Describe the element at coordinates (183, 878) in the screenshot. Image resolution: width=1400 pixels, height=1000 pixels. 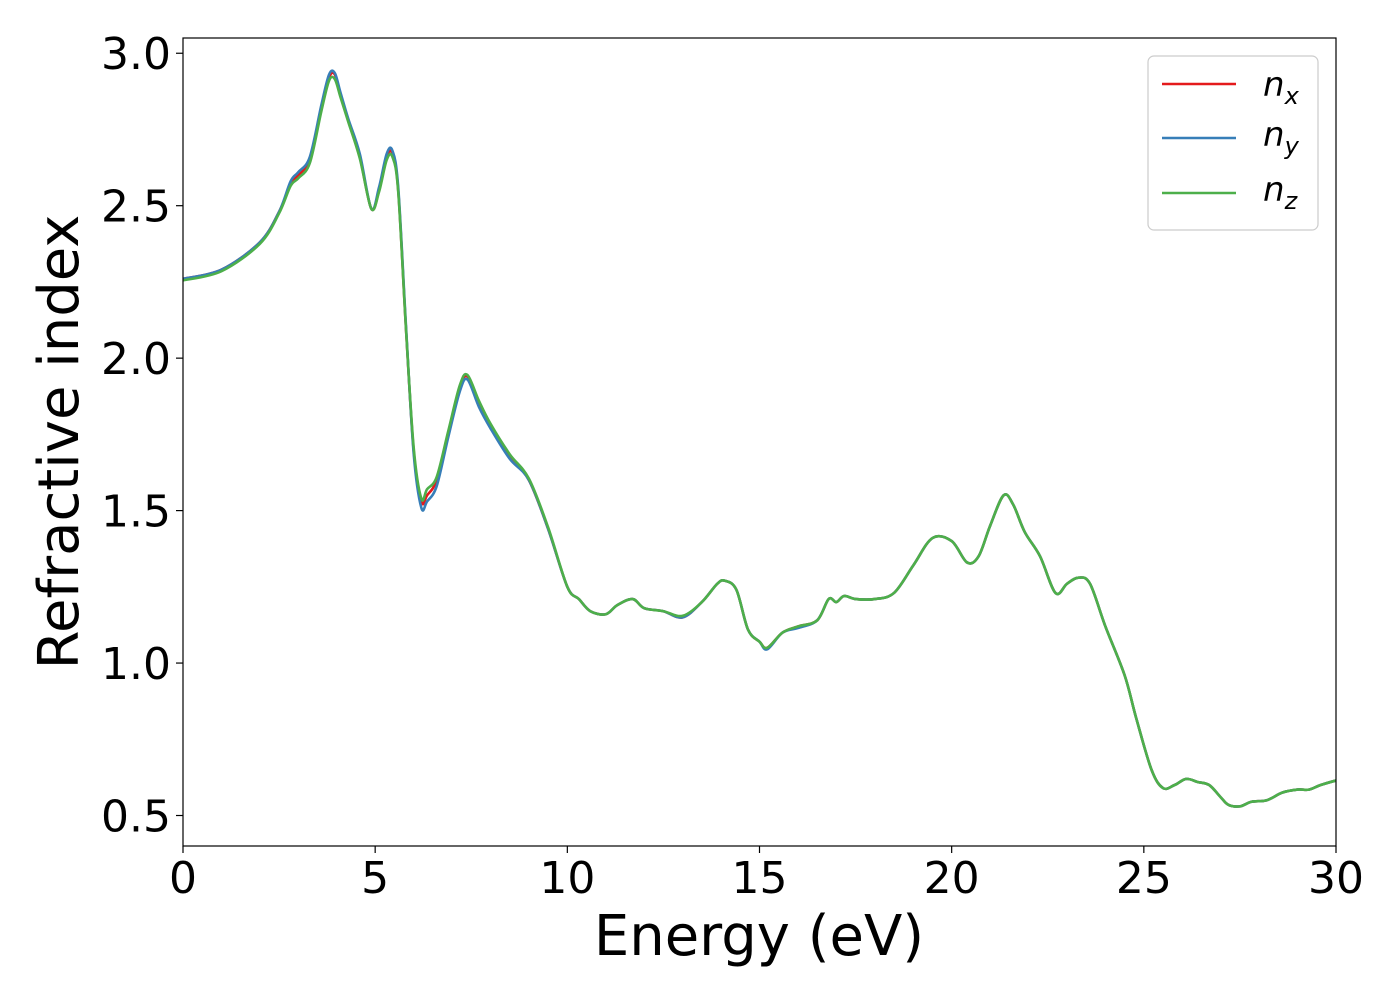
I see `x-tick-label: 0` at that location.